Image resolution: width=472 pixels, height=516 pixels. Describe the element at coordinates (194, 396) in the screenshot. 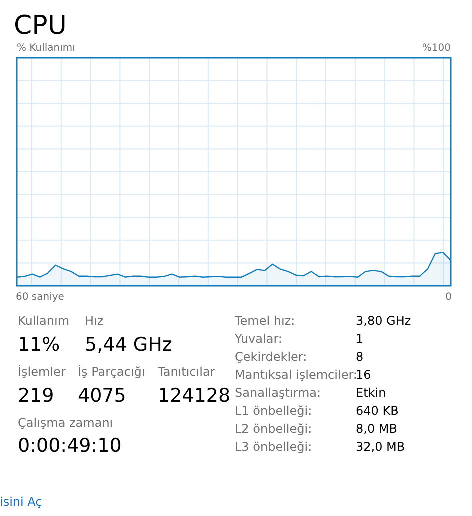

I see `text: 124128` at that location.